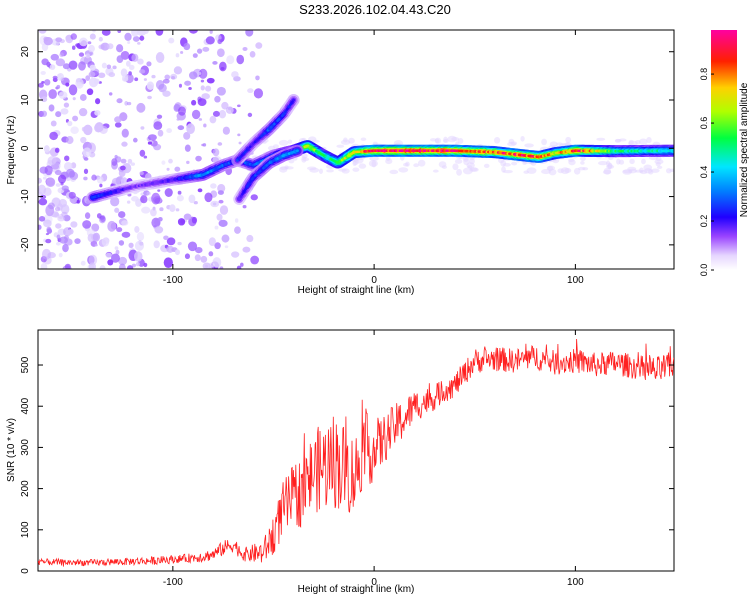 This screenshot has height=600, width=750. I want to click on snr-y-tick-label: 200, so click(25, 488).